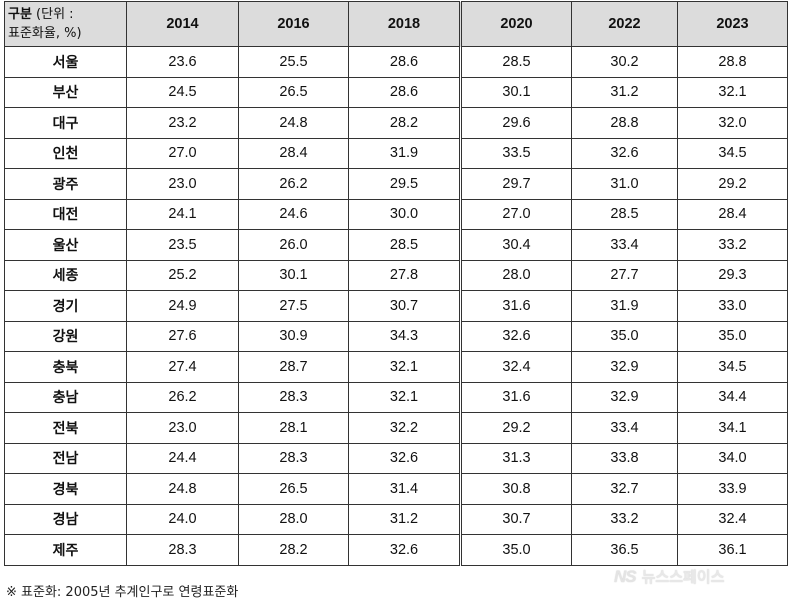  Describe the element at coordinates (65, 397) in the screenshot. I see `region-cell: 충남` at that location.